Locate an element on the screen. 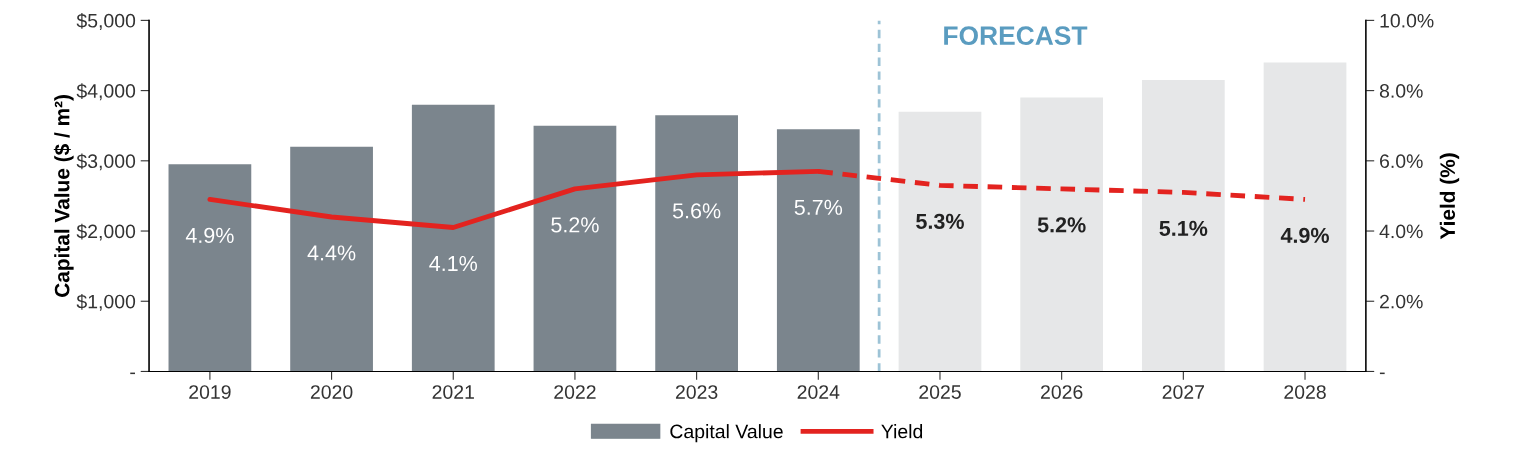  y2-tick-label: 4.0% is located at coordinates (1401, 231).